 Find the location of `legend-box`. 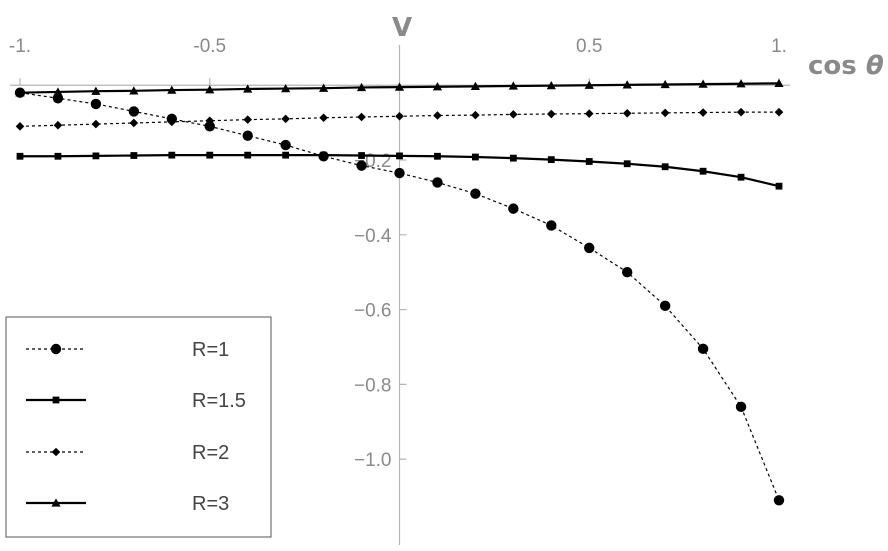

legend-box is located at coordinates (138, 427).